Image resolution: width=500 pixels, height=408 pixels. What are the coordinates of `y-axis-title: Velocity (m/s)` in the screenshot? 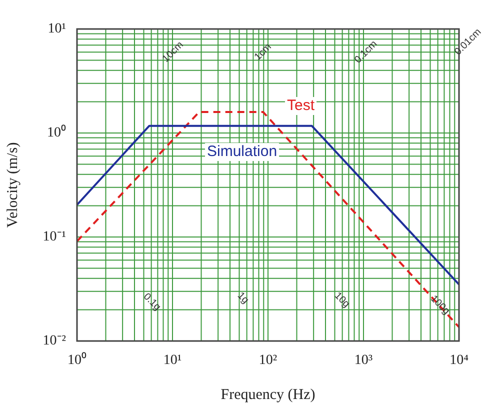 It's located at (12, 185).